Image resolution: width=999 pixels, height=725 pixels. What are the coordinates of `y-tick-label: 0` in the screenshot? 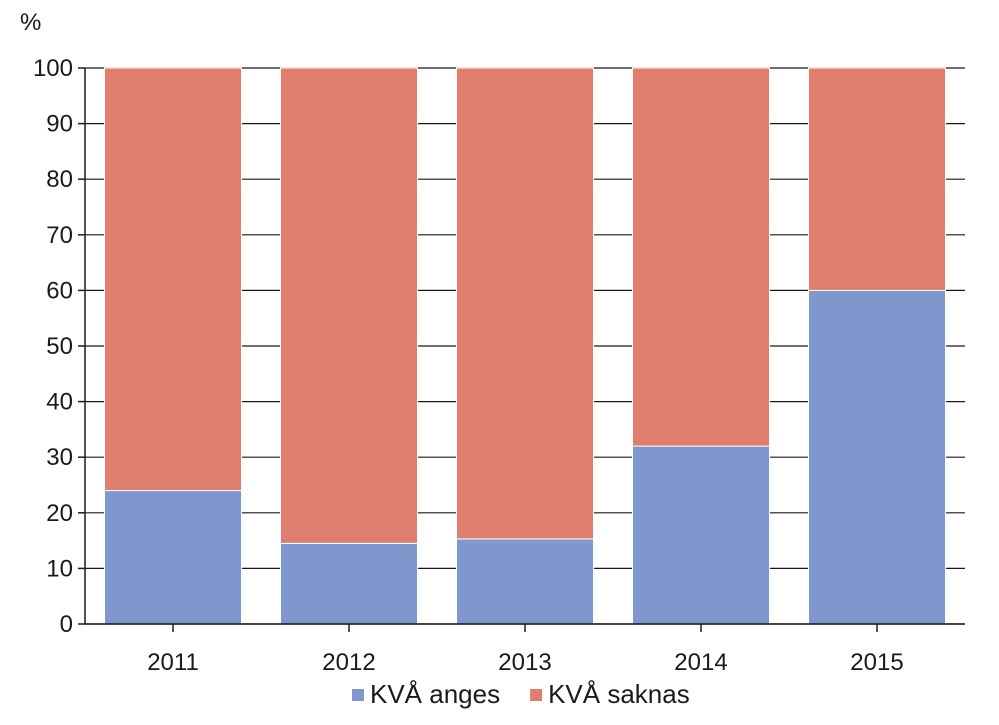 It's located at (66, 624).